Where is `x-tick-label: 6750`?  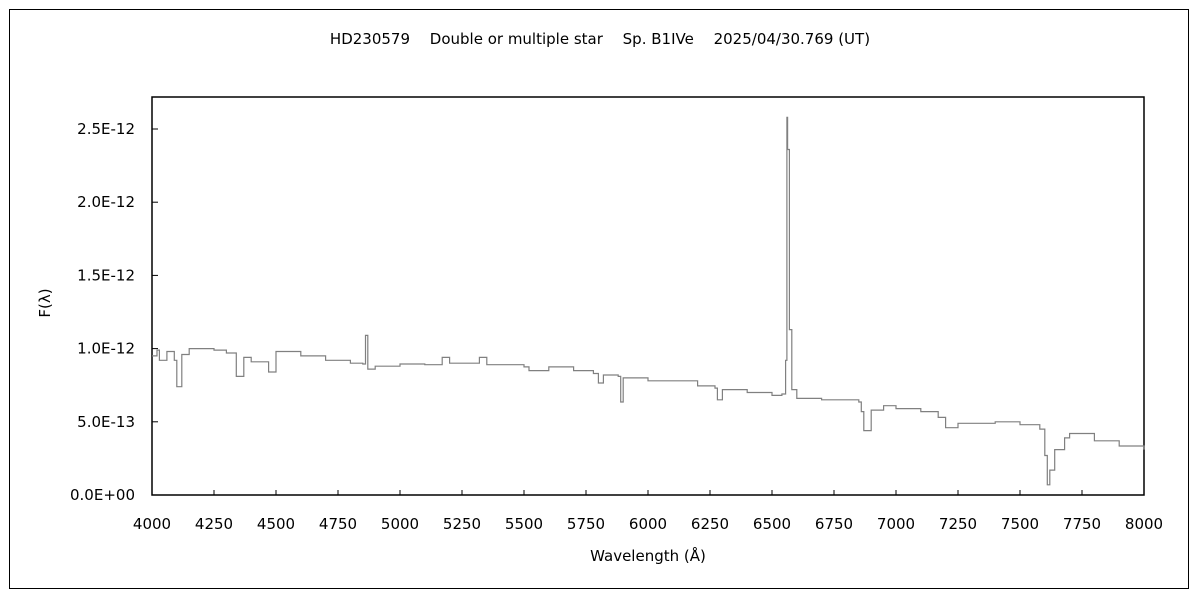 x-tick-label: 6750 is located at coordinates (834, 524).